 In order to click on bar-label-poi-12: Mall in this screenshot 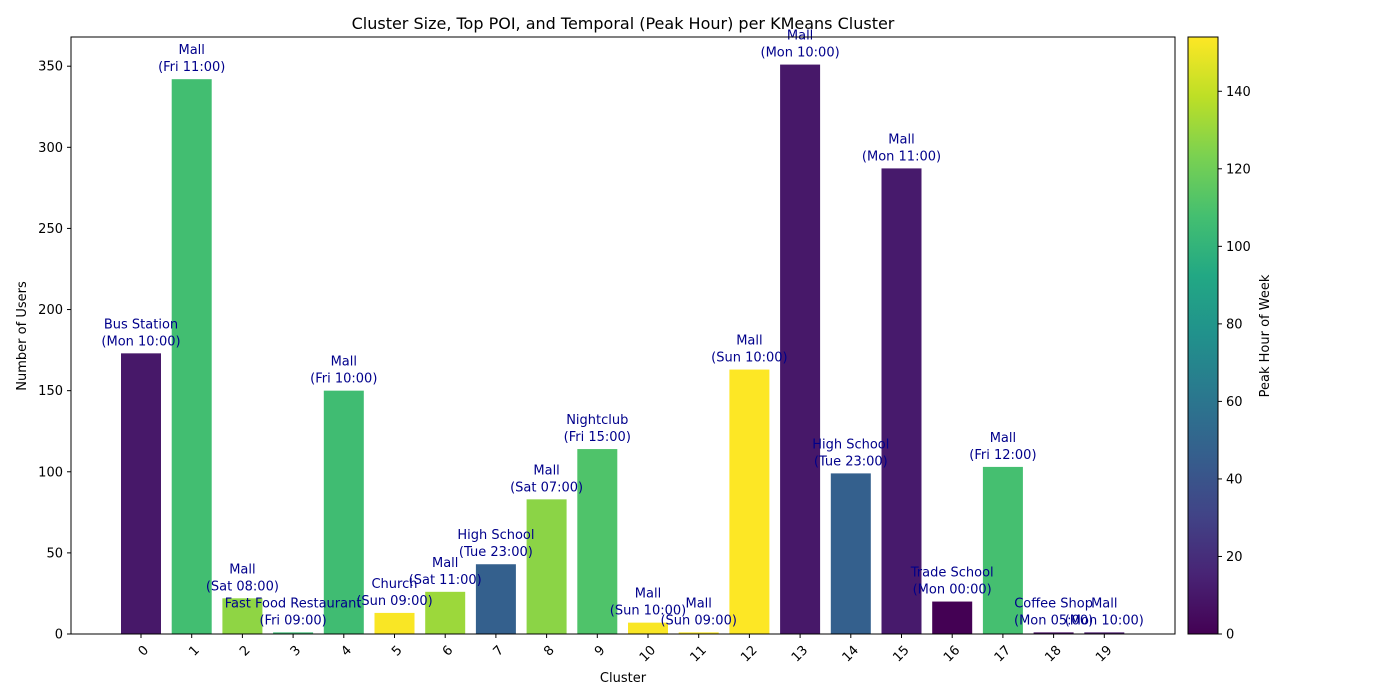, I will do `click(749, 341)`.